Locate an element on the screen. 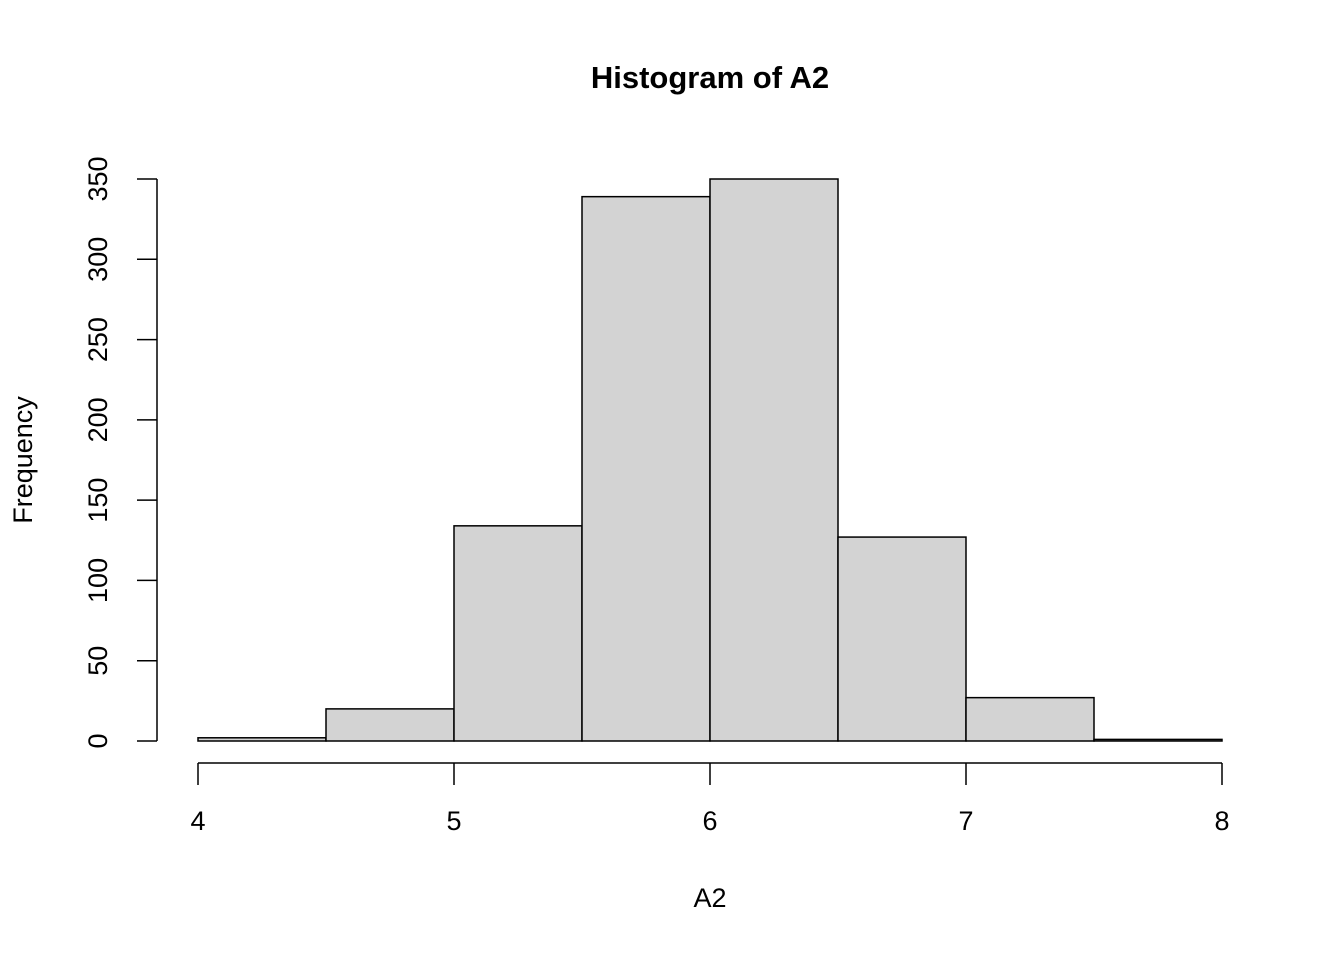 The image size is (1344, 960). x-axis-label: A2 is located at coordinates (709, 898).